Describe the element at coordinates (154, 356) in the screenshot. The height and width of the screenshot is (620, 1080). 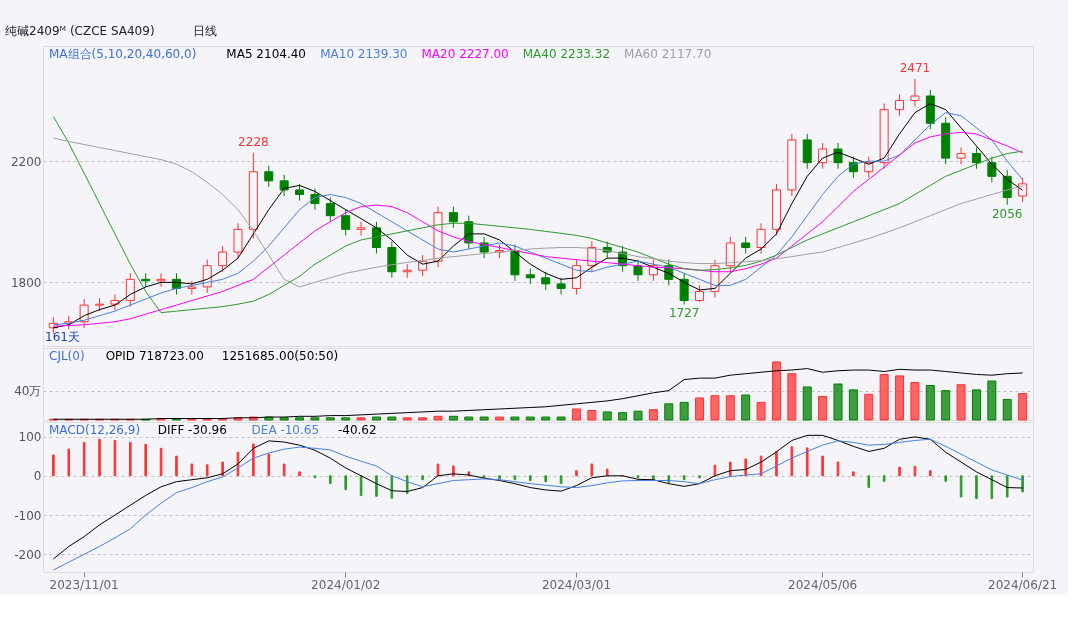
I see `text: OPID 718723.00` at that location.